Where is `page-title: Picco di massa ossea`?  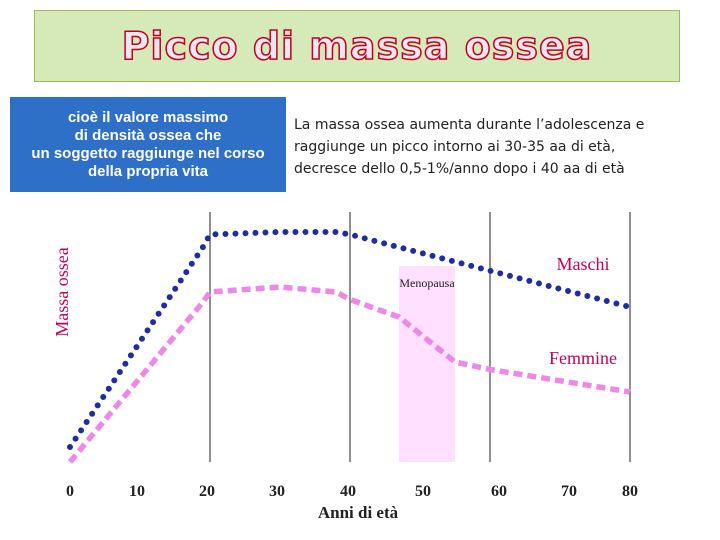 page-title: Picco di massa ossea is located at coordinates (357, 46).